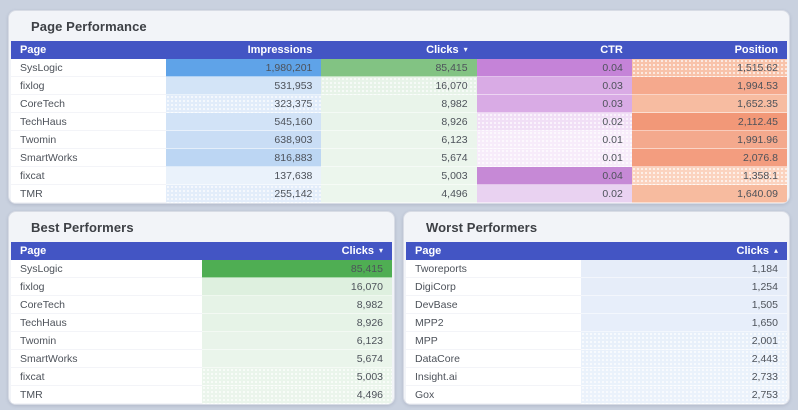  What do you see at coordinates (106, 269) in the screenshot?
I see `page-name-cell: SysLogic` at bounding box center [106, 269].